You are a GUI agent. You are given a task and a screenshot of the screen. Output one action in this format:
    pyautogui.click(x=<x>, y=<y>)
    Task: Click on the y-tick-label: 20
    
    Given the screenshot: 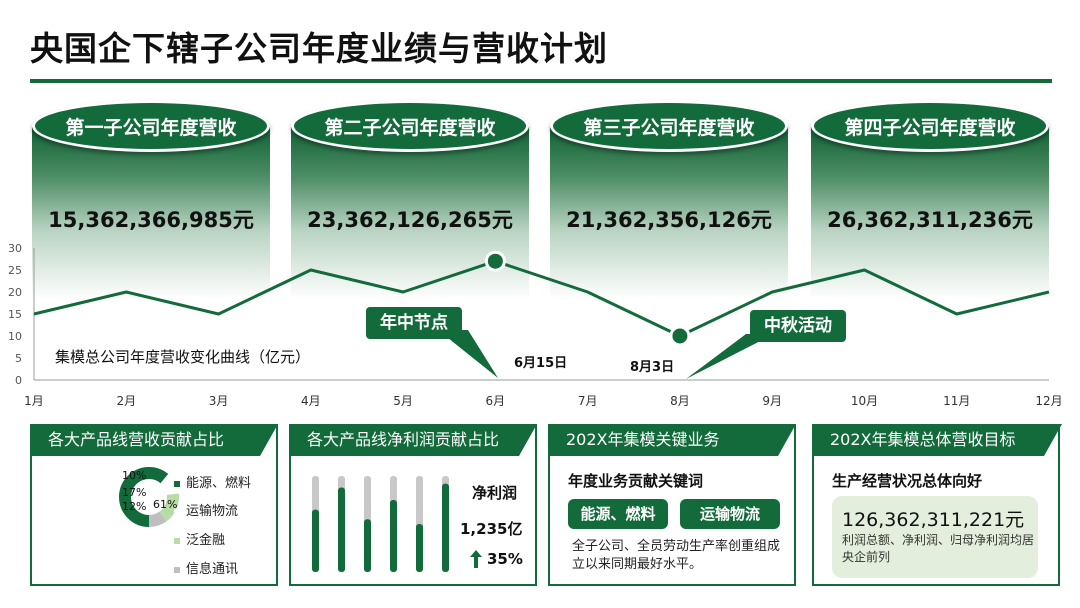 What is the action you would take?
    pyautogui.click(x=15, y=292)
    